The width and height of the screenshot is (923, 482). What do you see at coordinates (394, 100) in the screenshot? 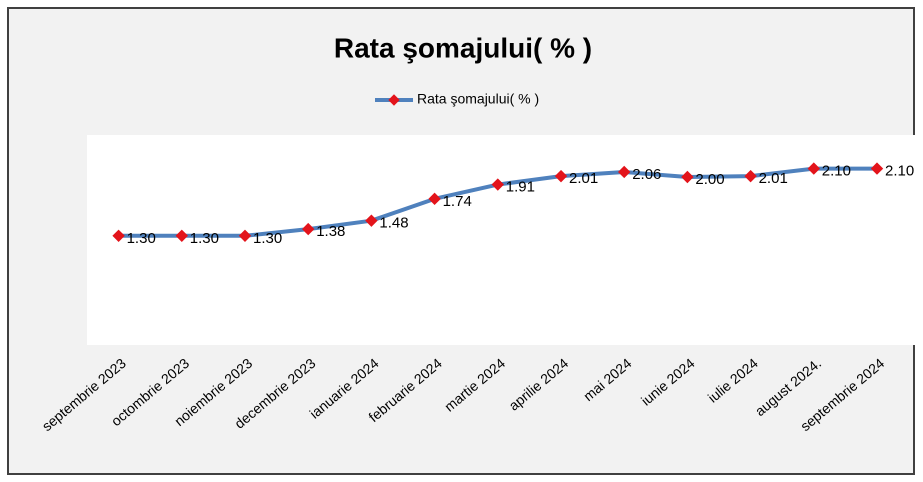
I see `legend-marker` at bounding box center [394, 100].